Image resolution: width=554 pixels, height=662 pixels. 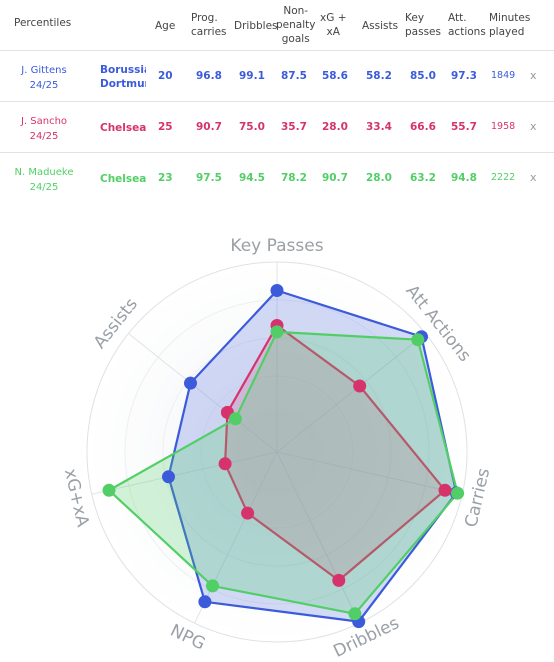 What do you see at coordinates (252, 178) in the screenshot?
I see `cell-dribbles: 94.5` at bounding box center [252, 178].